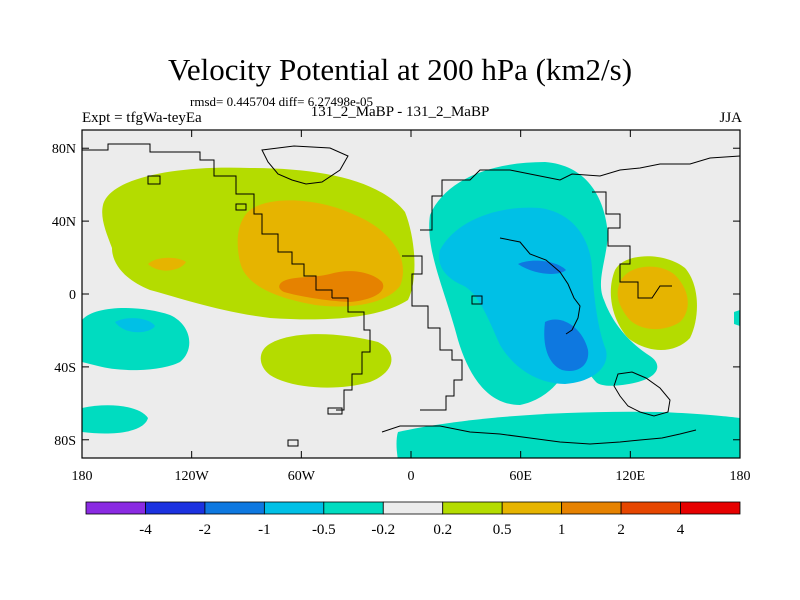 Image resolution: width=800 pixels, height=600 pixels. I want to click on colorbar-label: -4, so click(145, 530).